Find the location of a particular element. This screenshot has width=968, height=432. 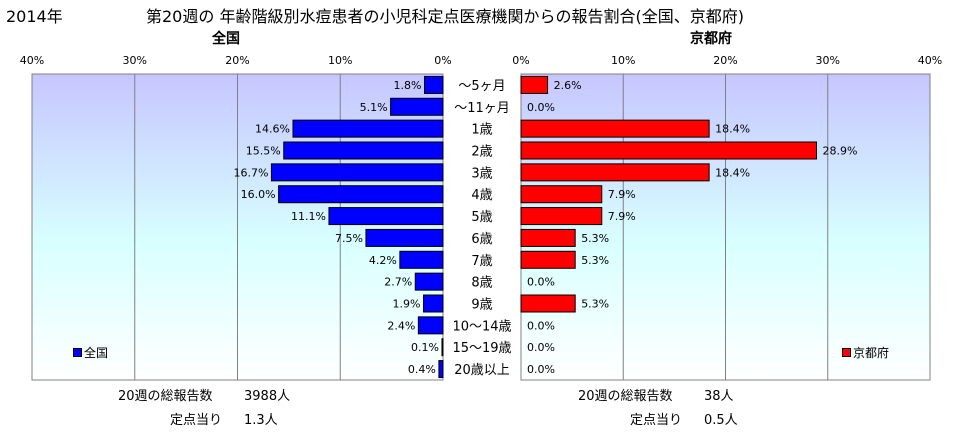

legend-national: 全国 is located at coordinates (90, 352).